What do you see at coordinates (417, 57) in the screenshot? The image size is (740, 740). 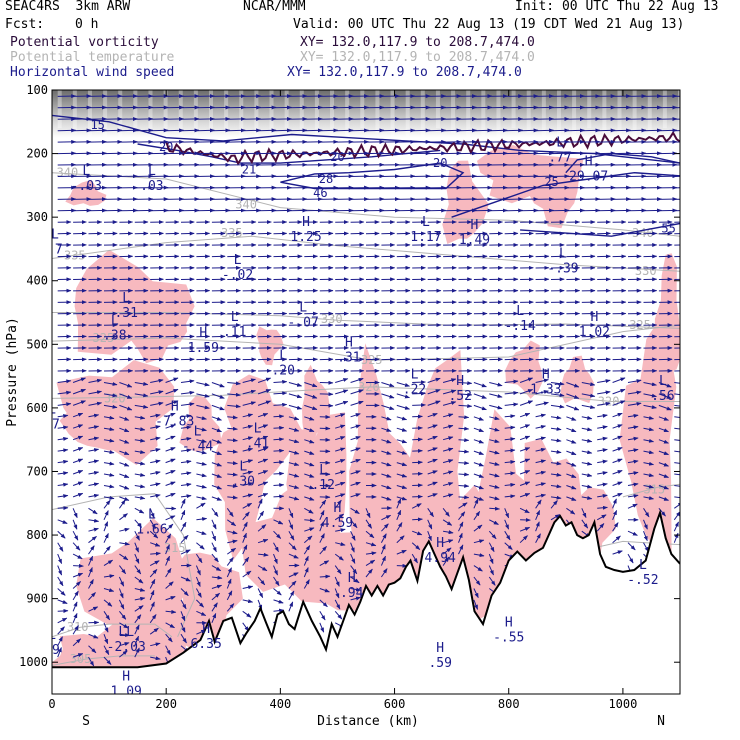 I see `field-xy-theta: XY= 132.0,117.9 to 208.7,474.0` at bounding box center [417, 57].